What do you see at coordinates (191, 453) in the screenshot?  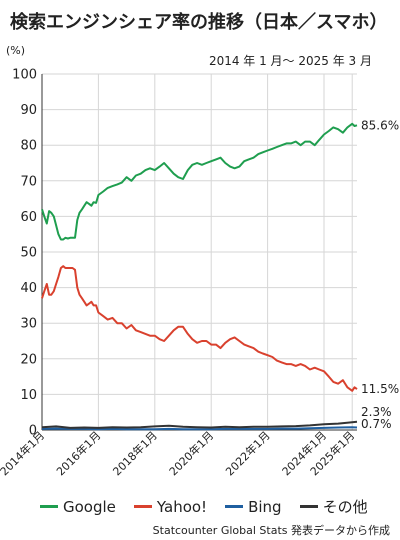 I see `x-tick-label-3: 2020年1月` at bounding box center [191, 453].